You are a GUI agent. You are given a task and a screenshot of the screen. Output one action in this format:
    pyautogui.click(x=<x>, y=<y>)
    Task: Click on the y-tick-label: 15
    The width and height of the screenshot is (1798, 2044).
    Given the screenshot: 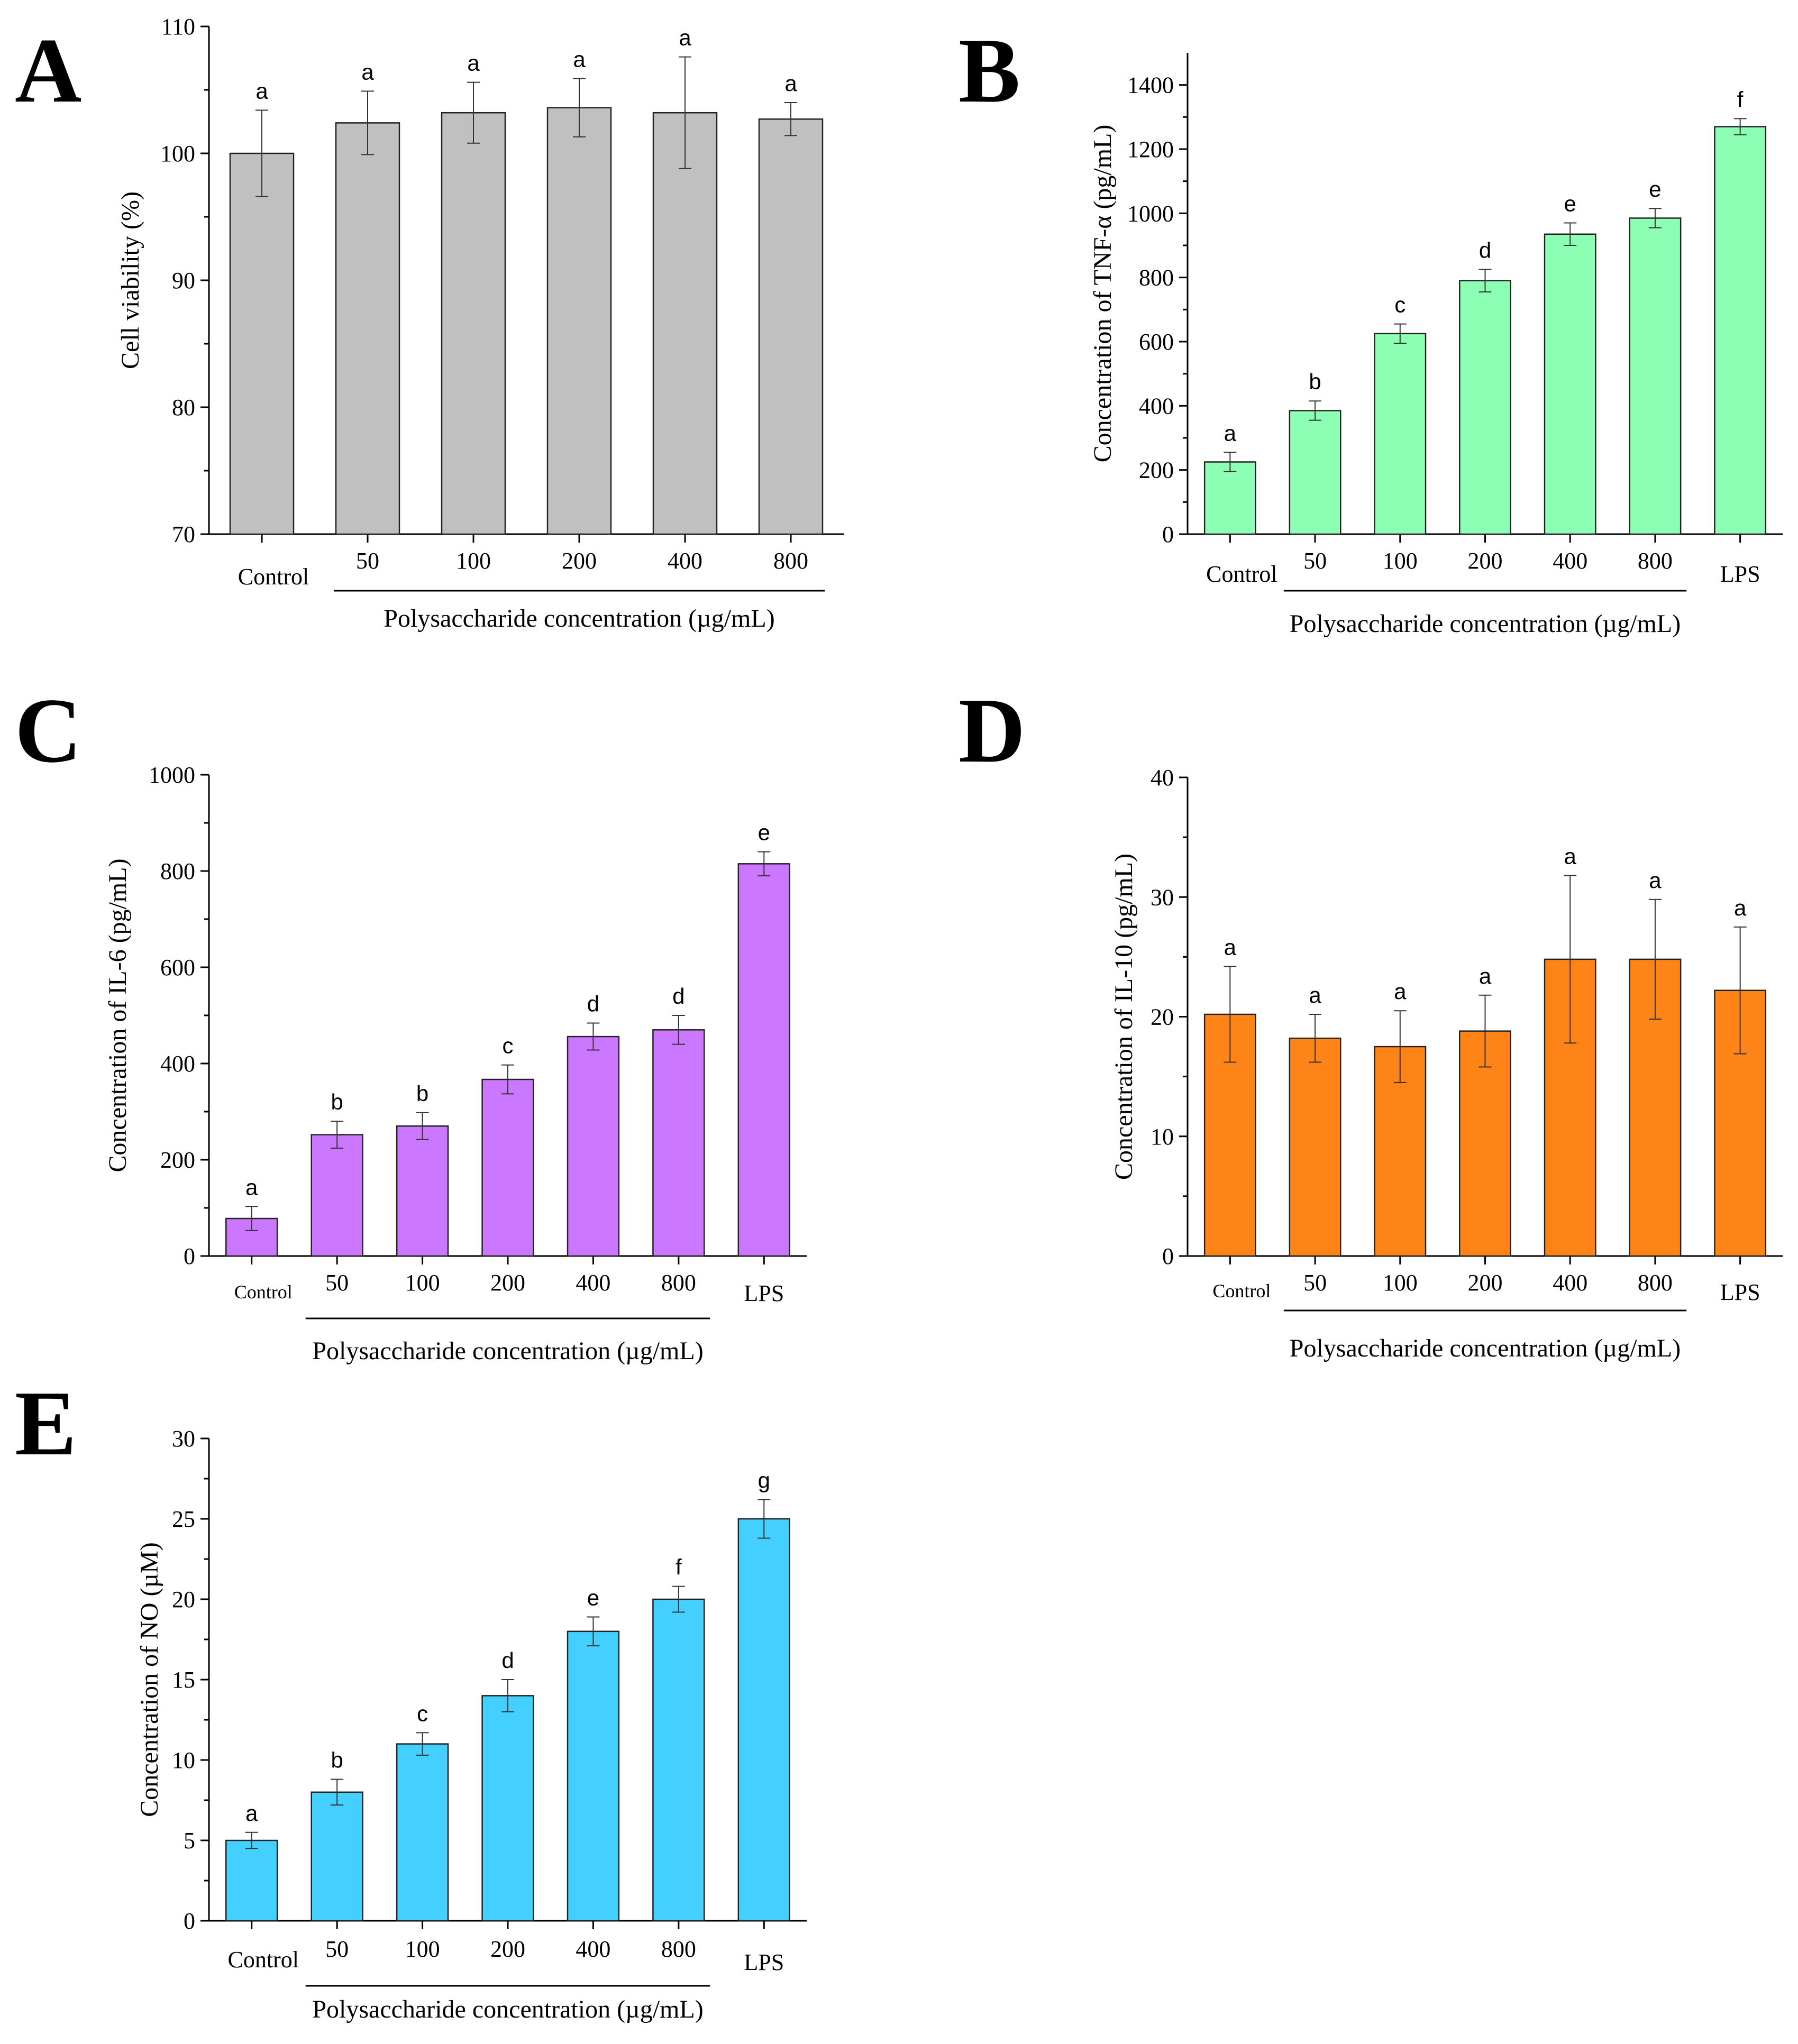 What is the action you would take?
    pyautogui.click(x=183, y=1680)
    